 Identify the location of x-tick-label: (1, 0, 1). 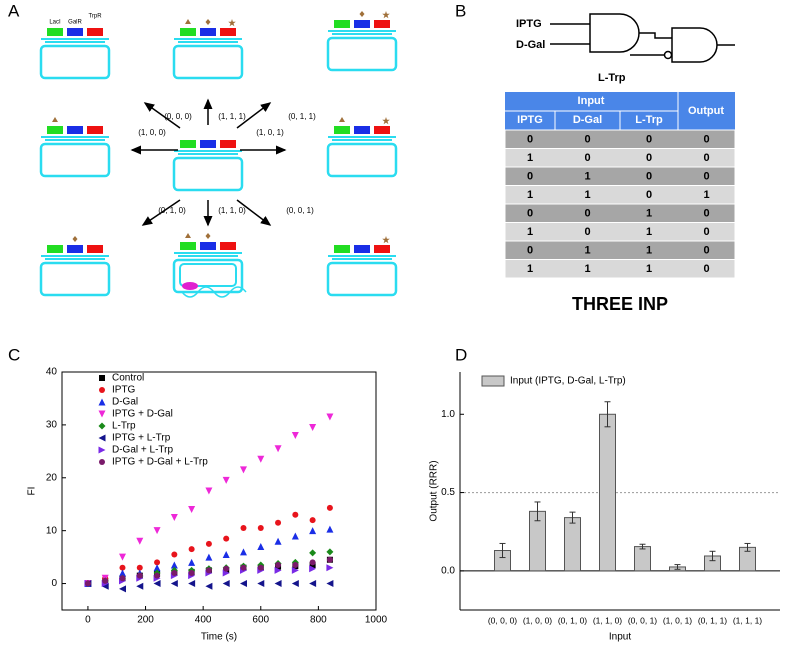
(677, 620).